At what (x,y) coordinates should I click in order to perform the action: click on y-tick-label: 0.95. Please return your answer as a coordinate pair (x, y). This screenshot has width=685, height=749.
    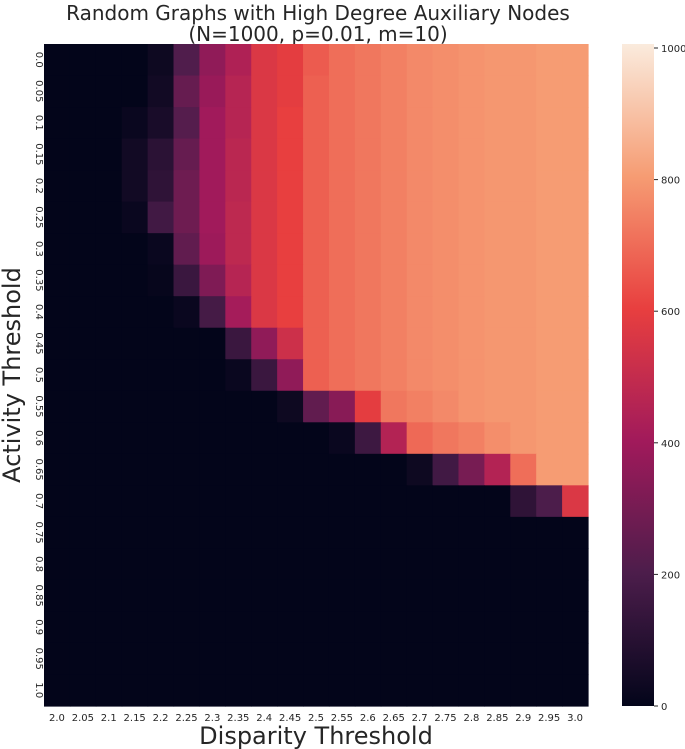
    Looking at the image, I should click on (38, 659).